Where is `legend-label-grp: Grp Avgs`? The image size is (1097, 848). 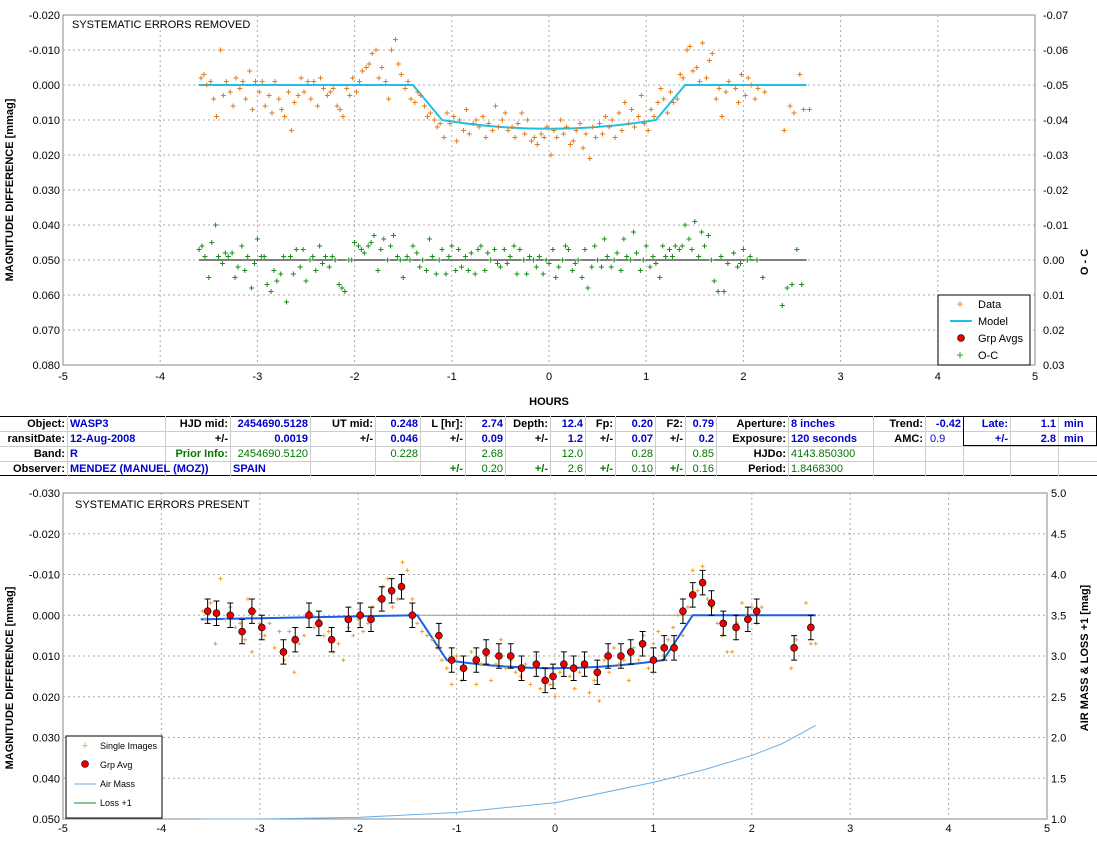
legend-label-grp: Grp Avgs is located at coordinates (1001, 339).